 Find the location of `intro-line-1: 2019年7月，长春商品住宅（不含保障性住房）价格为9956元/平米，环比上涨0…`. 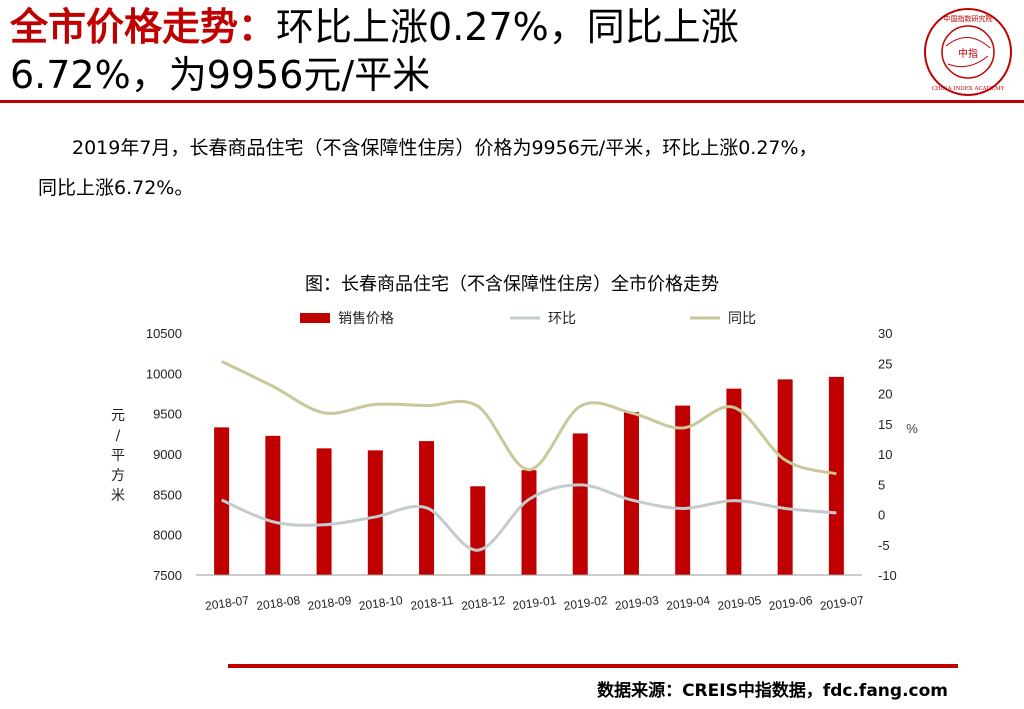

intro-line-1: 2019年7月，长春商品住宅（不含保障性住房）价格为9956元/平米，环比上涨0… is located at coordinates (445, 148).